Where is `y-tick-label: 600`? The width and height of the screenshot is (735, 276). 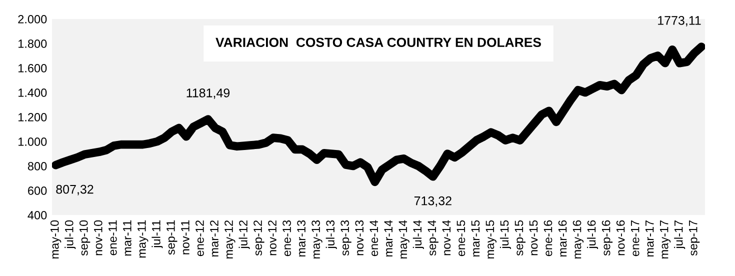
y-tick-label: 600 is located at coordinates (37, 190).